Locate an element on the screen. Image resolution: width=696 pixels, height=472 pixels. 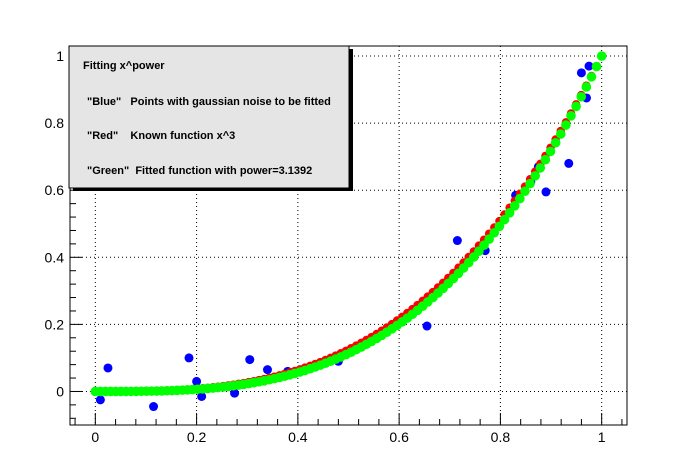
y-tick-label: 0.2 is located at coordinates (55, 324).